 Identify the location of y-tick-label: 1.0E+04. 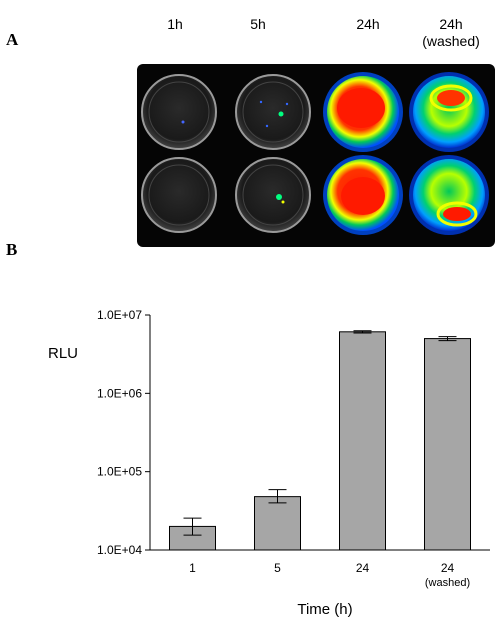
(119, 550).